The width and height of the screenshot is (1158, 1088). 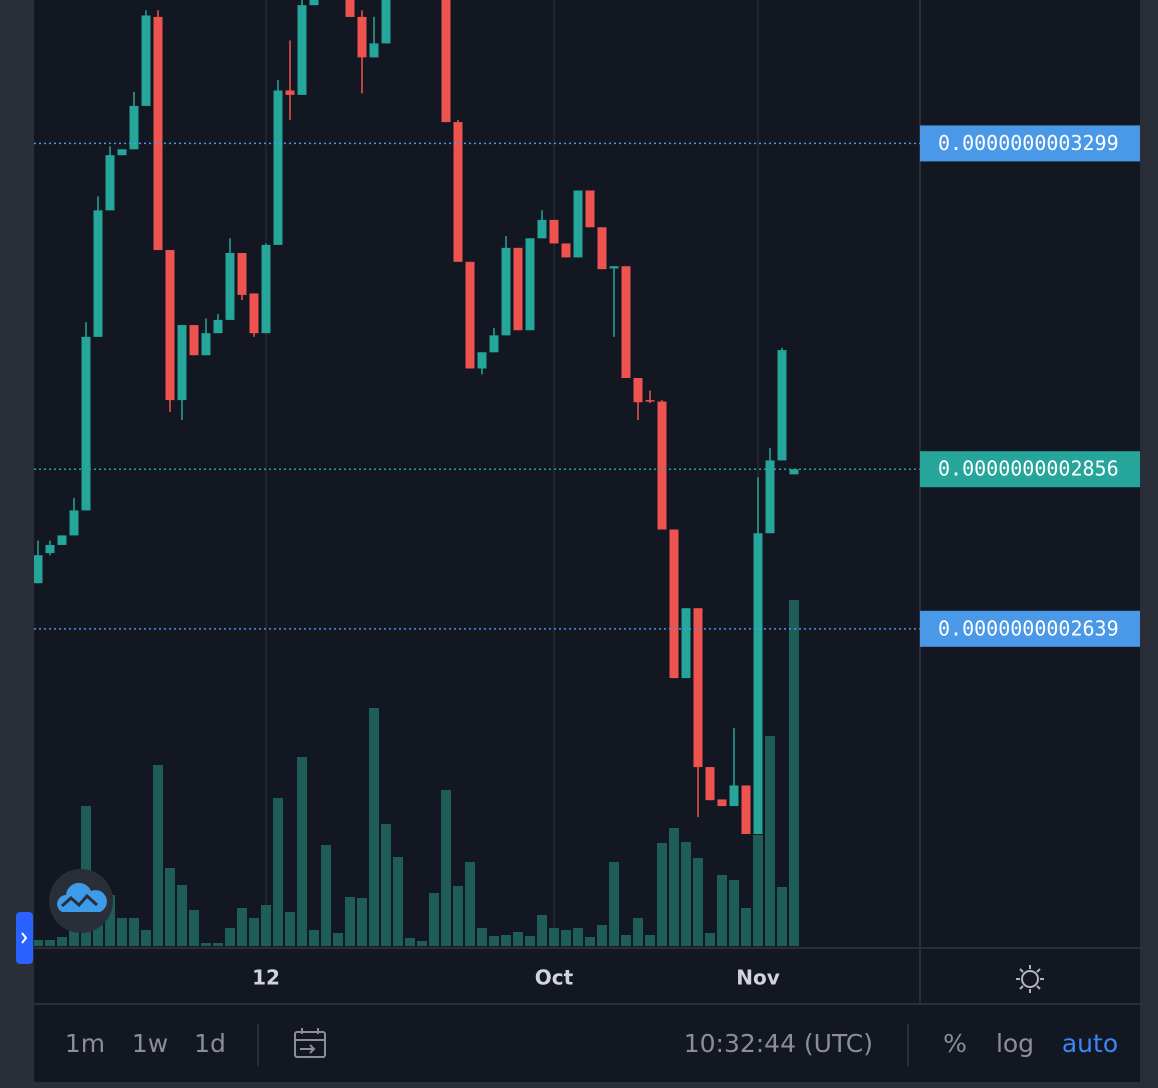 What do you see at coordinates (955, 1043) in the screenshot?
I see `percent-toggle: %` at bounding box center [955, 1043].